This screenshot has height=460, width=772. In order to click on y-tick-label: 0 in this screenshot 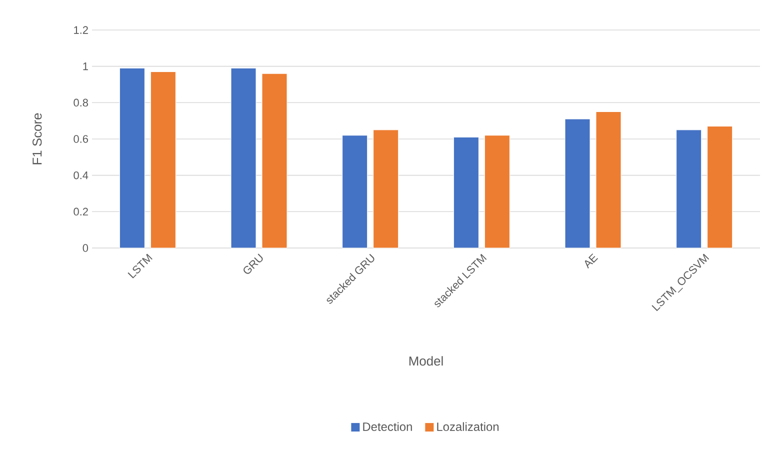, I will do `click(85, 248)`.